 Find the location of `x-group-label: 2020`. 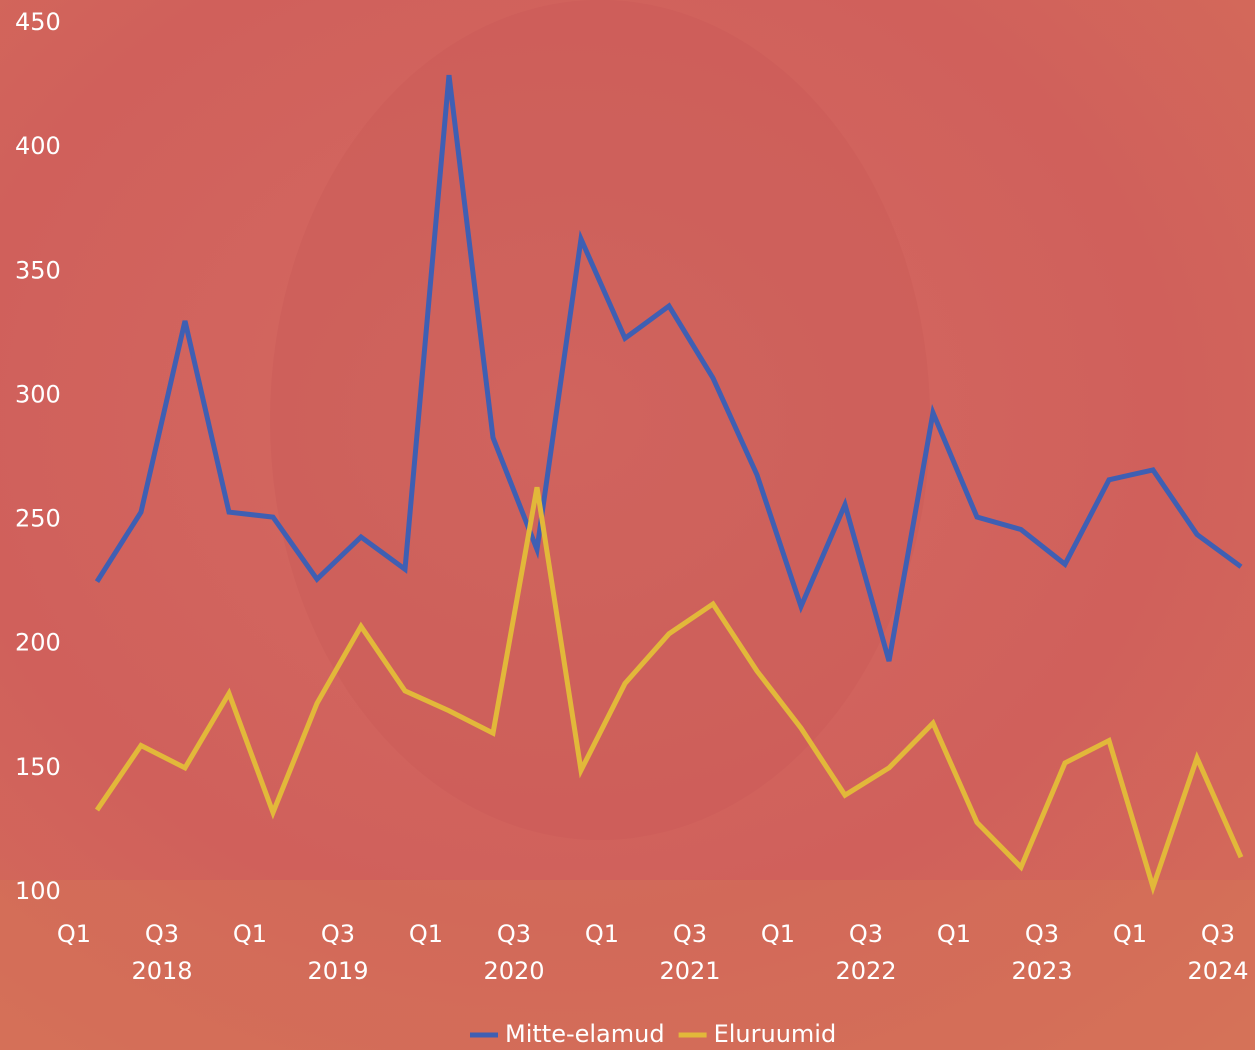

x-group-label: 2020 is located at coordinates (513, 971).